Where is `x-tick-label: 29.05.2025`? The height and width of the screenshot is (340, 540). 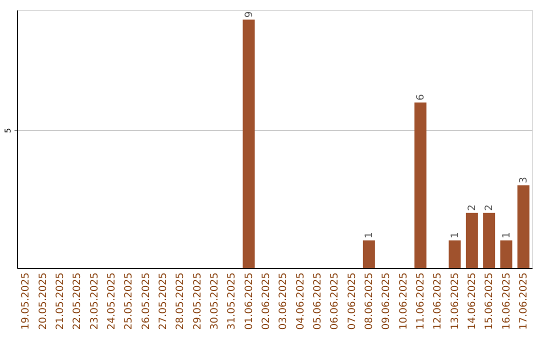 x-tick-label: 29.05.2025 is located at coordinates (198, 301).